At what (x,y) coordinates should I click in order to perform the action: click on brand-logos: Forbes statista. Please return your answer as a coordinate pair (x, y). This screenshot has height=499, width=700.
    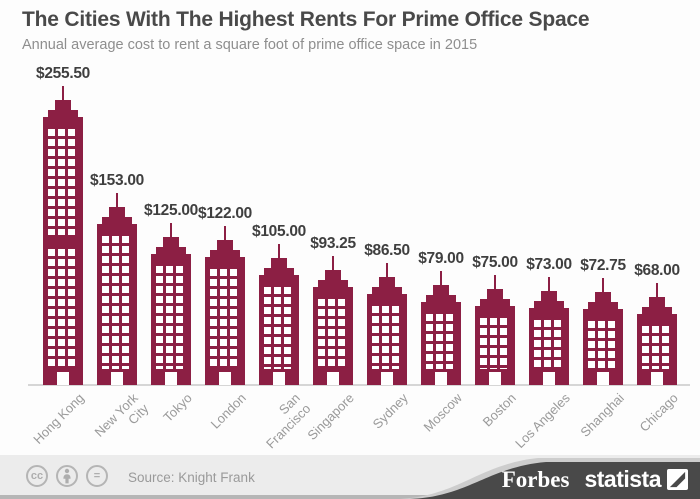
    Looking at the image, I should click on (595, 479).